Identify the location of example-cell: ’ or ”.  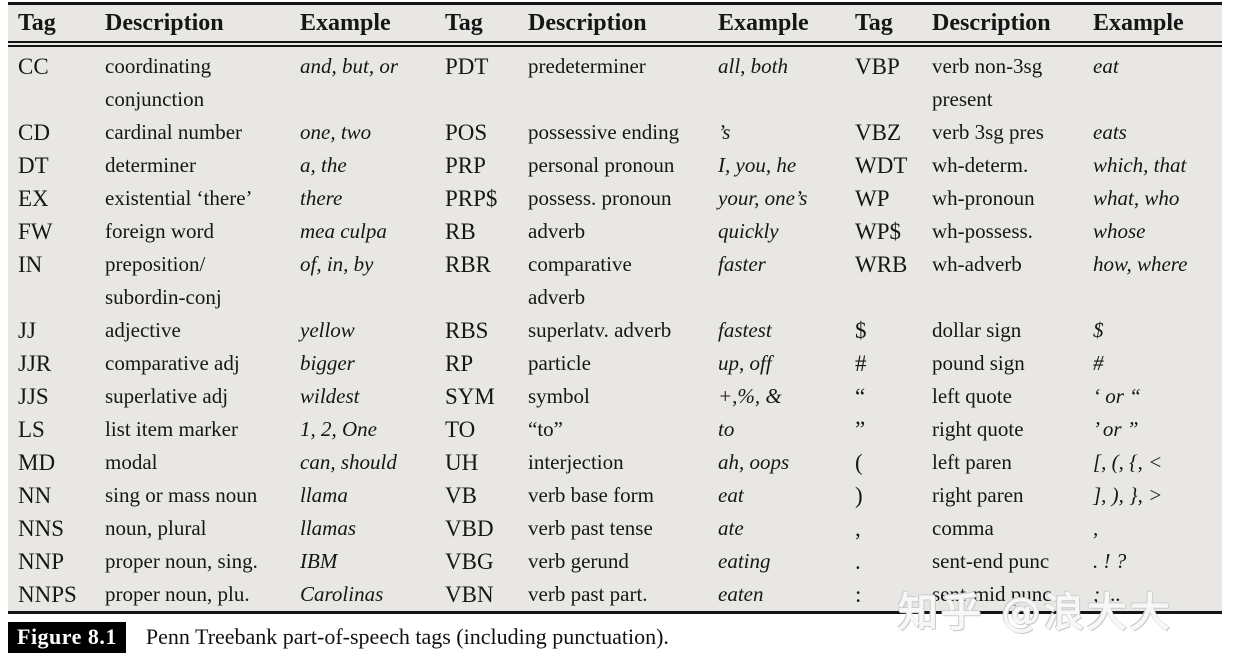
(1116, 429).